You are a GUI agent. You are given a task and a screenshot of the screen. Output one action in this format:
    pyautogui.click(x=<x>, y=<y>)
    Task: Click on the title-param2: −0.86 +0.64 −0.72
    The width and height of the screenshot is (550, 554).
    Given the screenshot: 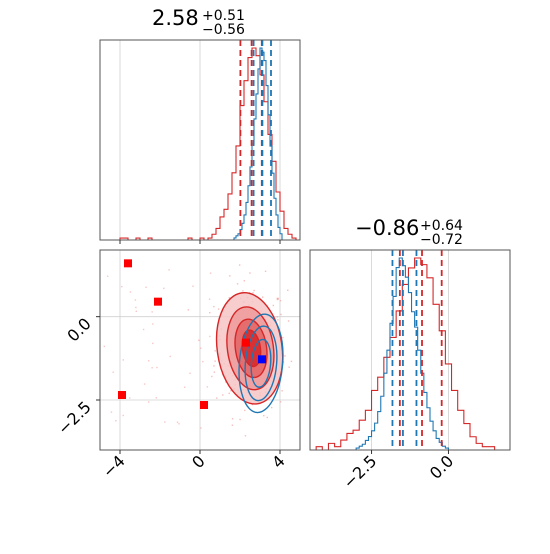 What is the action you would take?
    pyautogui.click(x=409, y=232)
    